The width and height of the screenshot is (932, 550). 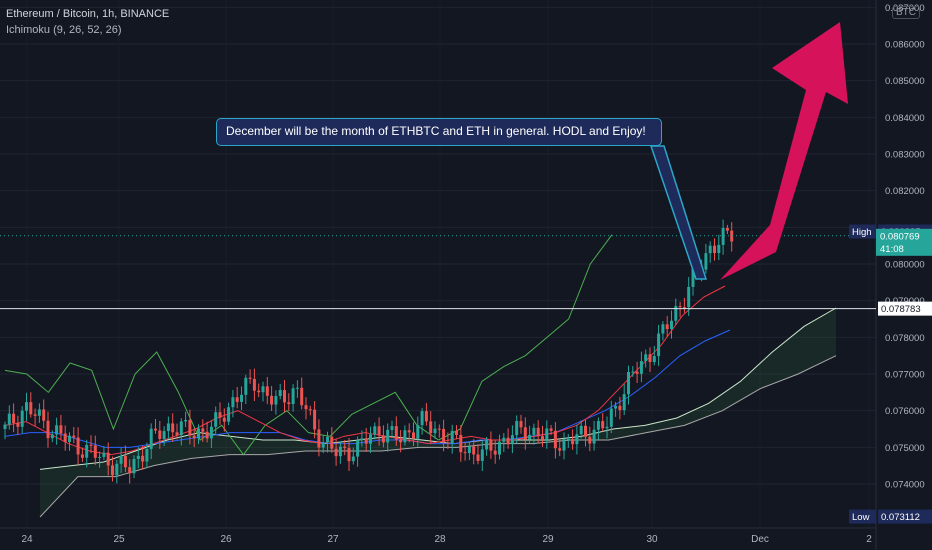 What do you see at coordinates (905, 155) in the screenshot?
I see `y-tick-label: 0.083000` at bounding box center [905, 155].